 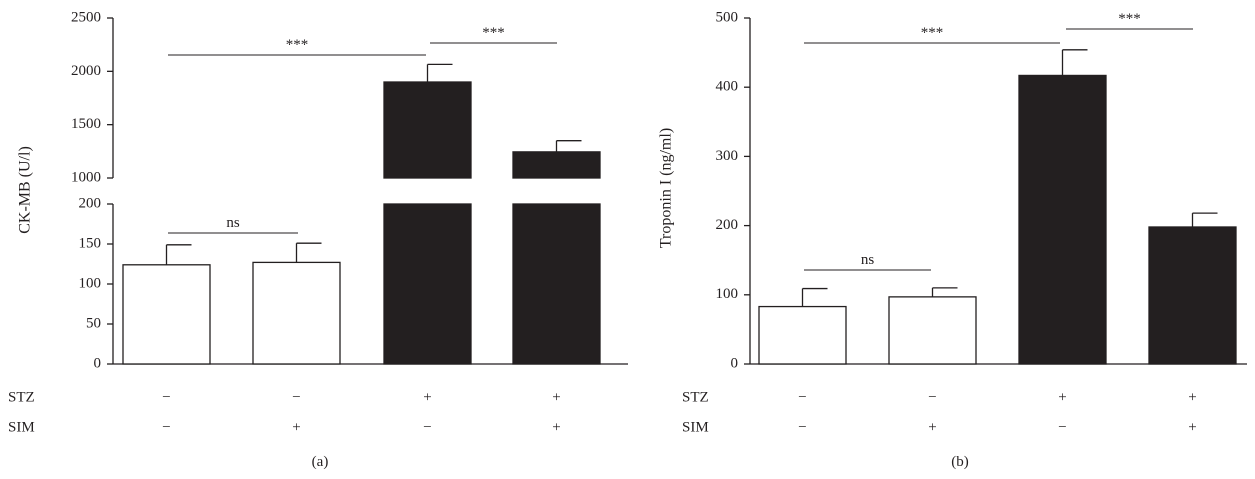 I want to click on panel-a-tick-label: 0, so click(x=98, y=363).